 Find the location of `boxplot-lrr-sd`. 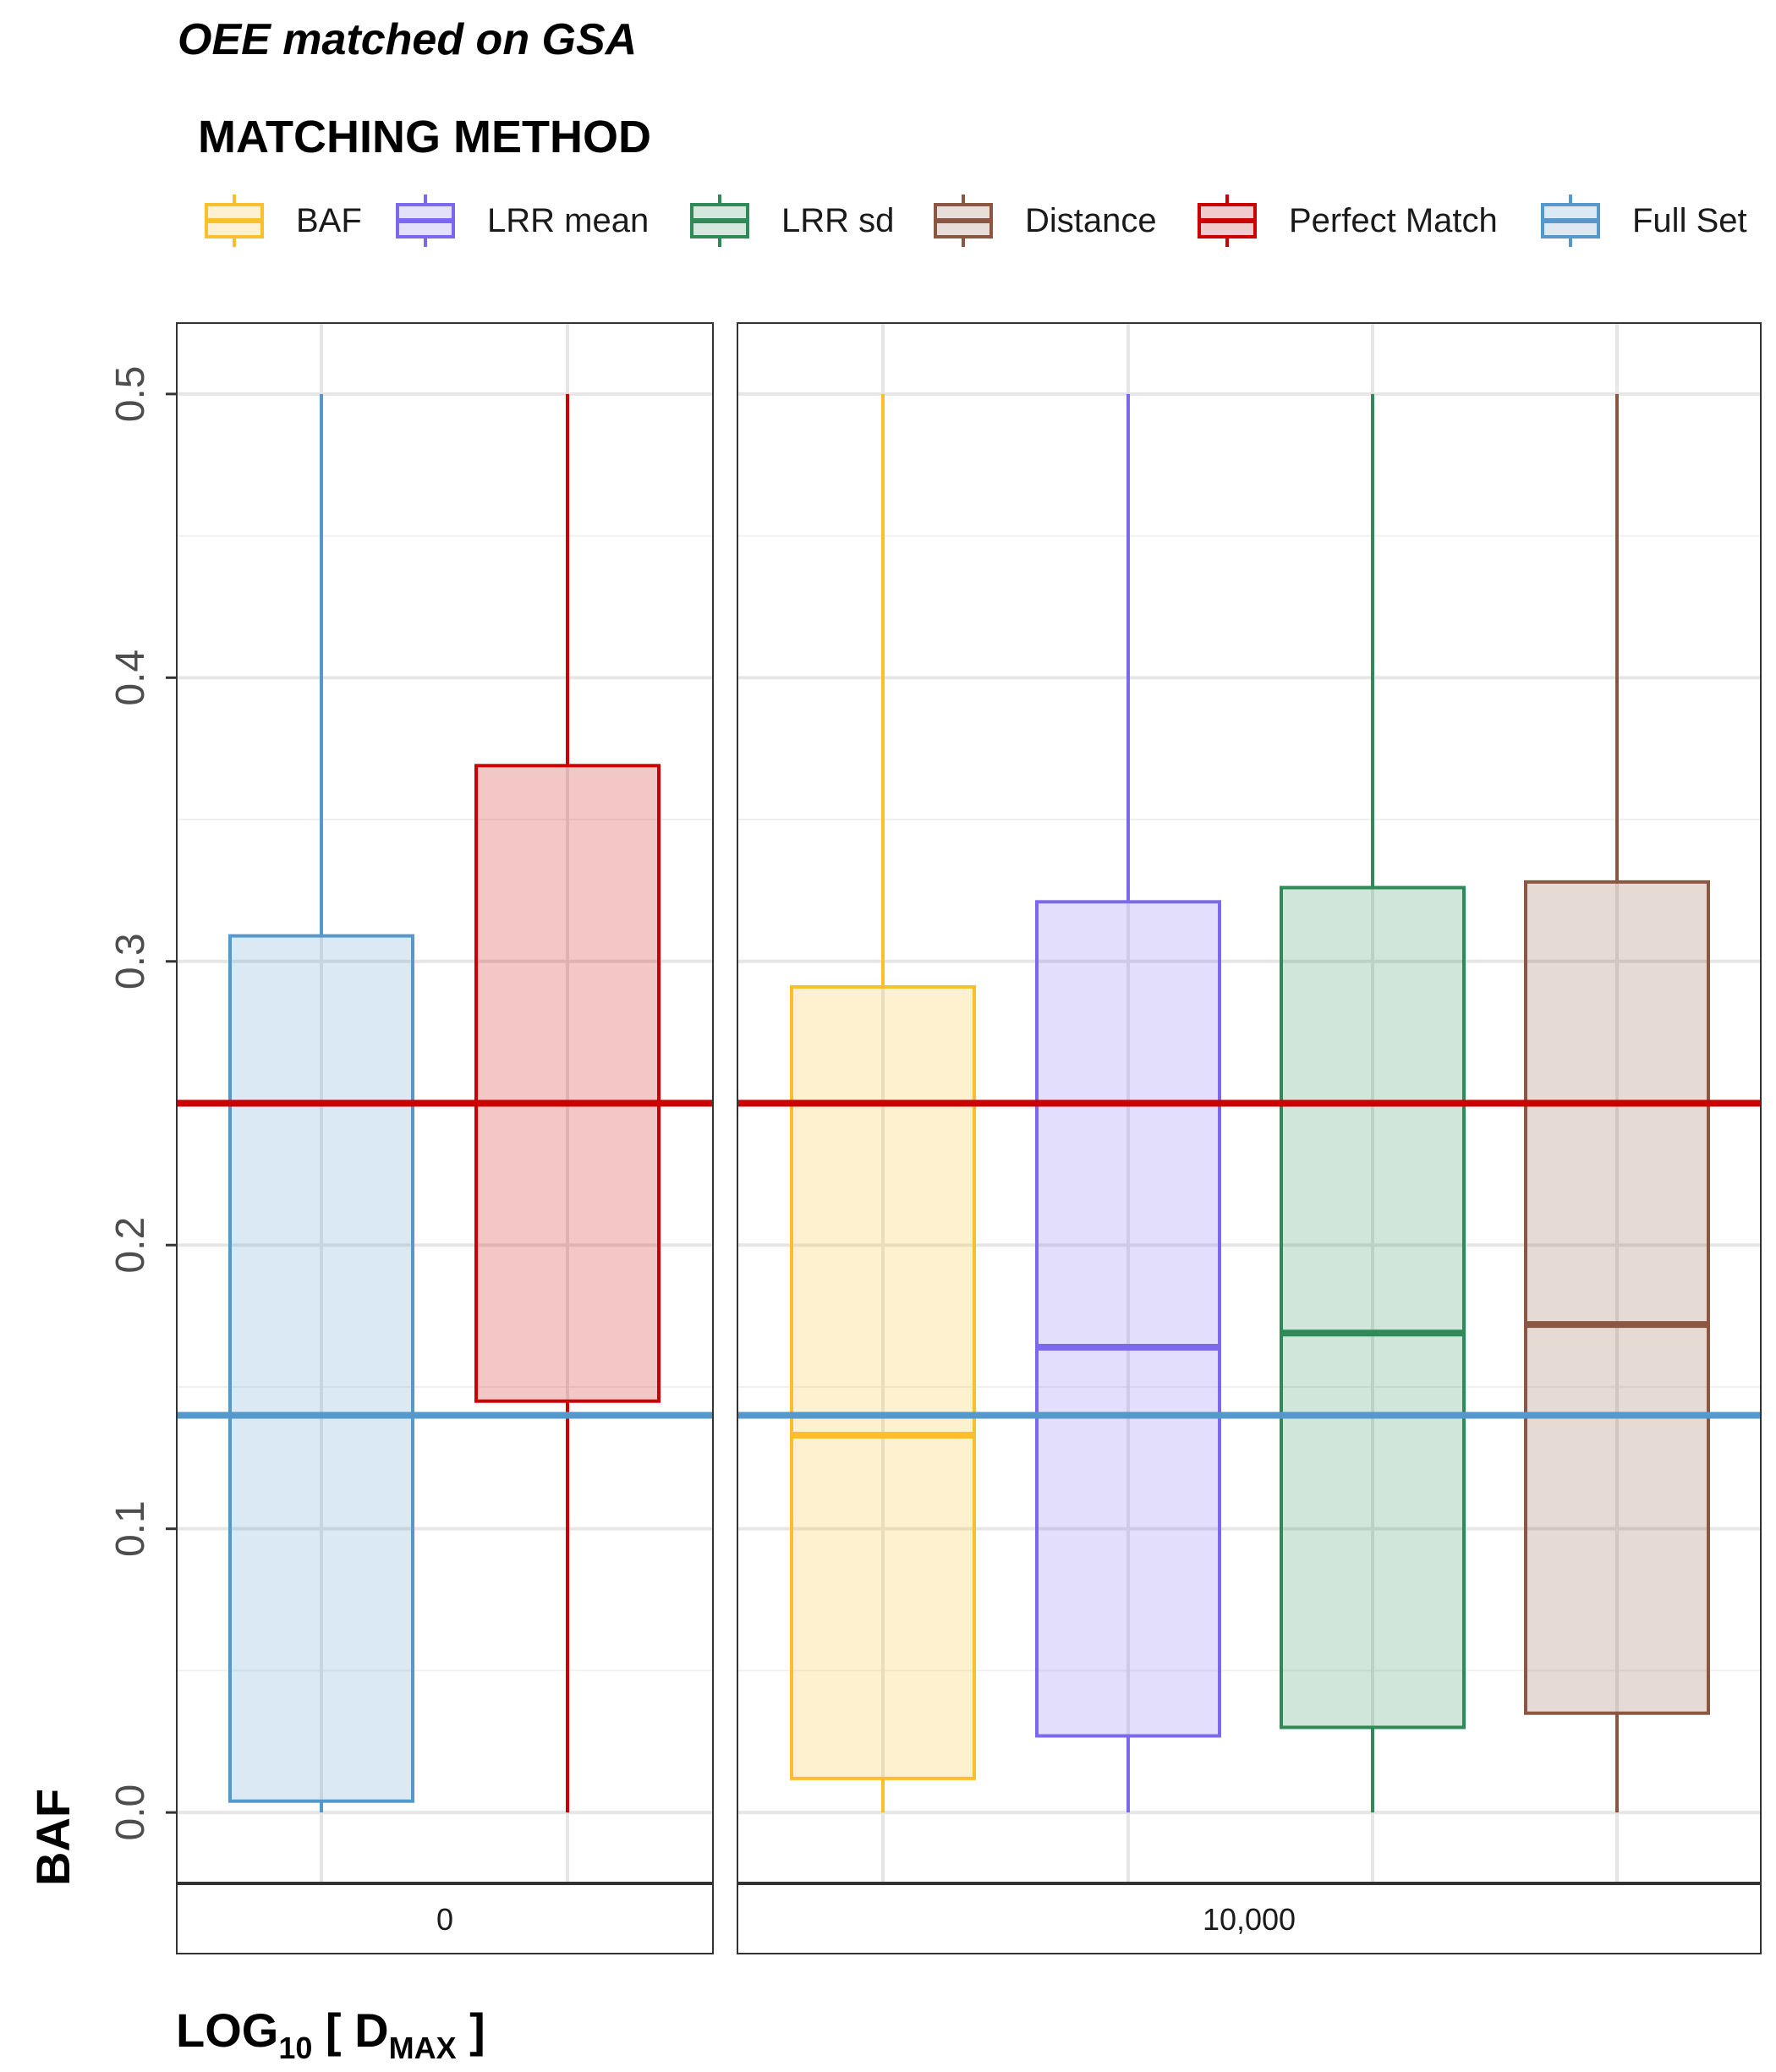

boxplot-lrr-sd is located at coordinates (1373, 1103).